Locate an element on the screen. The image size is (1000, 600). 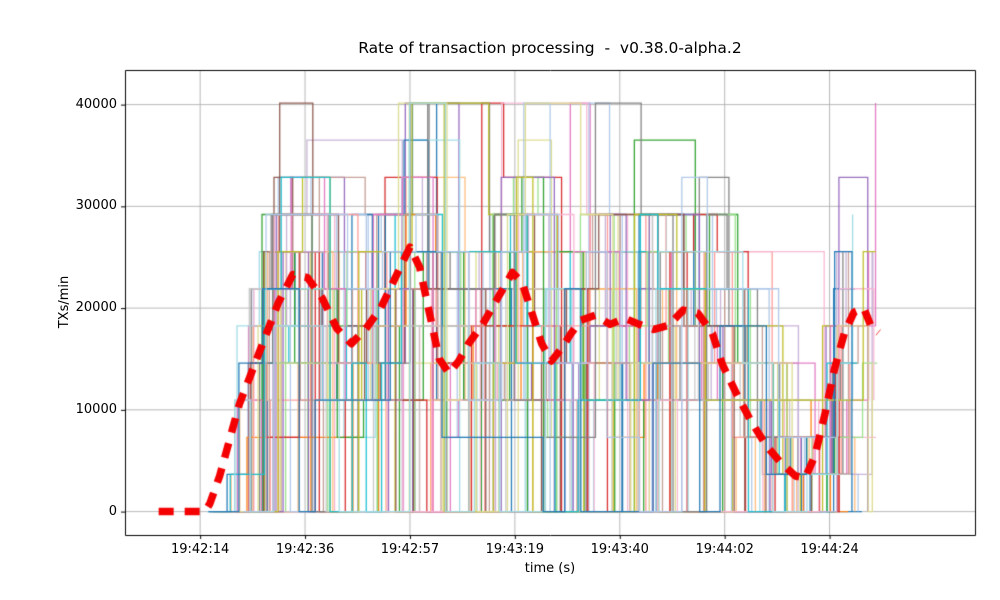
x-tick-label: 19:42:36 is located at coordinates (305, 549).